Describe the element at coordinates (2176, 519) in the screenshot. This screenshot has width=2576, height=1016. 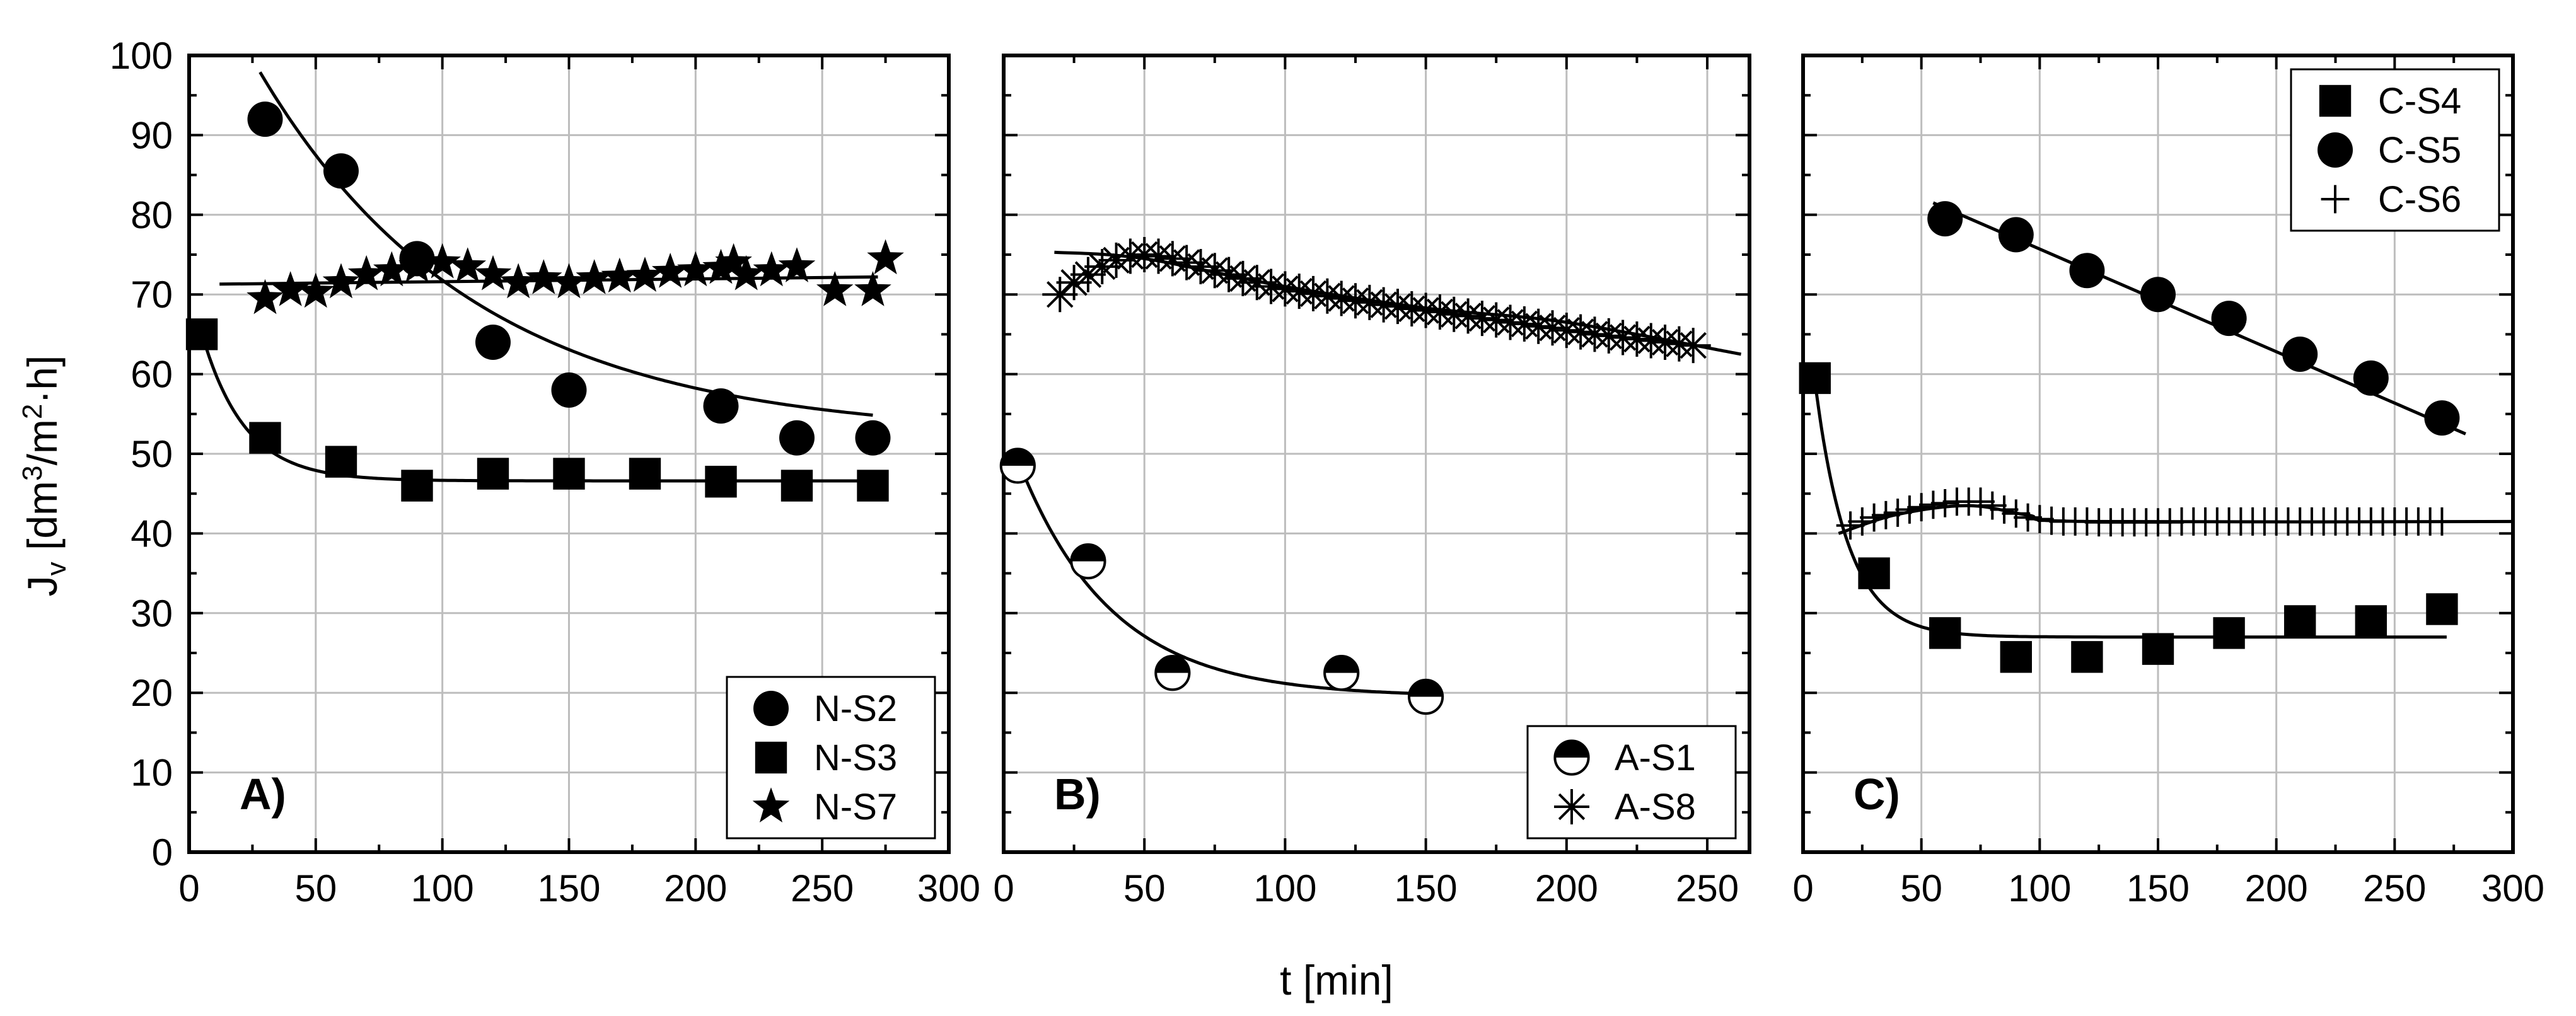
I see `fit-curve-c-s6` at that location.